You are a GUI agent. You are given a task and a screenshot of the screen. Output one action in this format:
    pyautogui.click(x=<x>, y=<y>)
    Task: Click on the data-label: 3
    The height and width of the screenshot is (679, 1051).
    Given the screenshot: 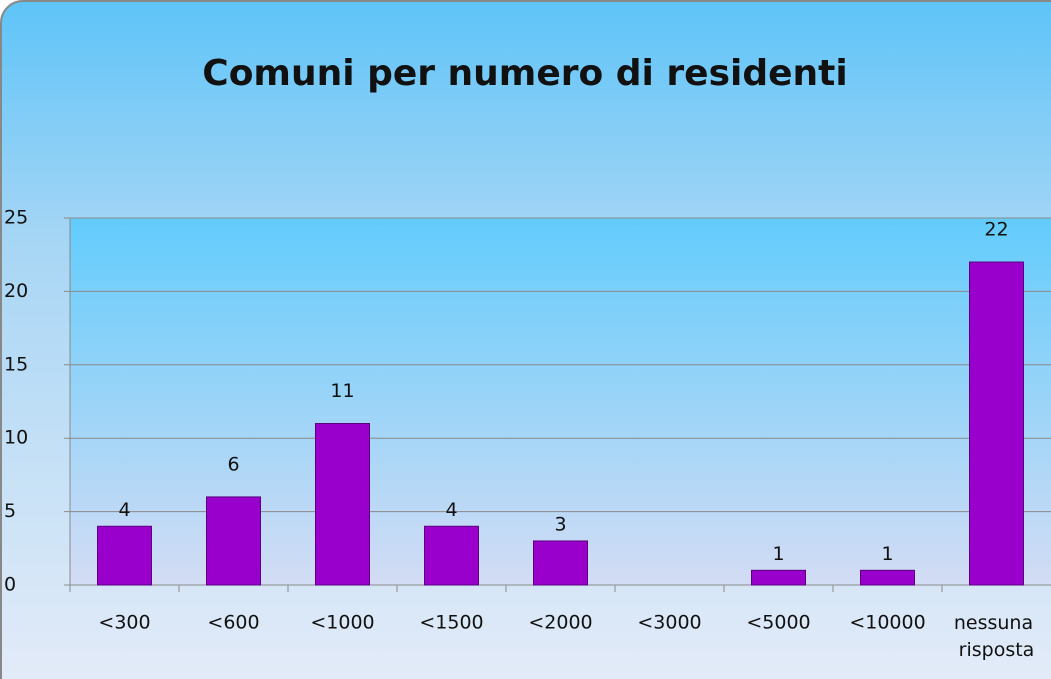 What is the action you would take?
    pyautogui.click(x=560, y=524)
    